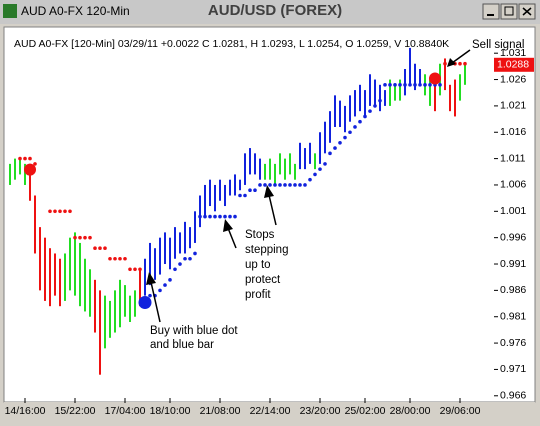  I want to click on last-price-box, so click(514, 64).